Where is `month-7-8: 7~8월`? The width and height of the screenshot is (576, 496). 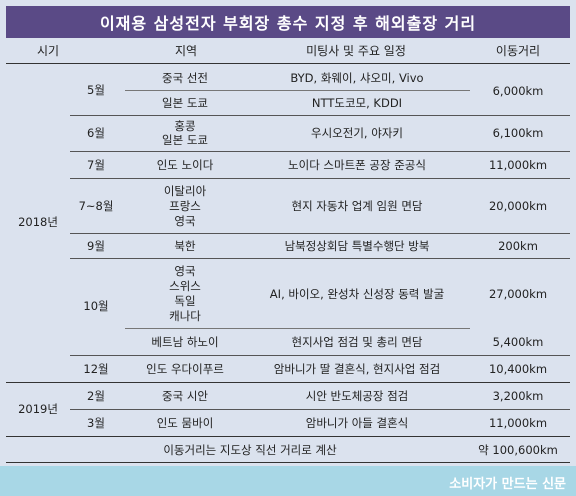
month-7-8: 7~8월 is located at coordinates (96, 206).